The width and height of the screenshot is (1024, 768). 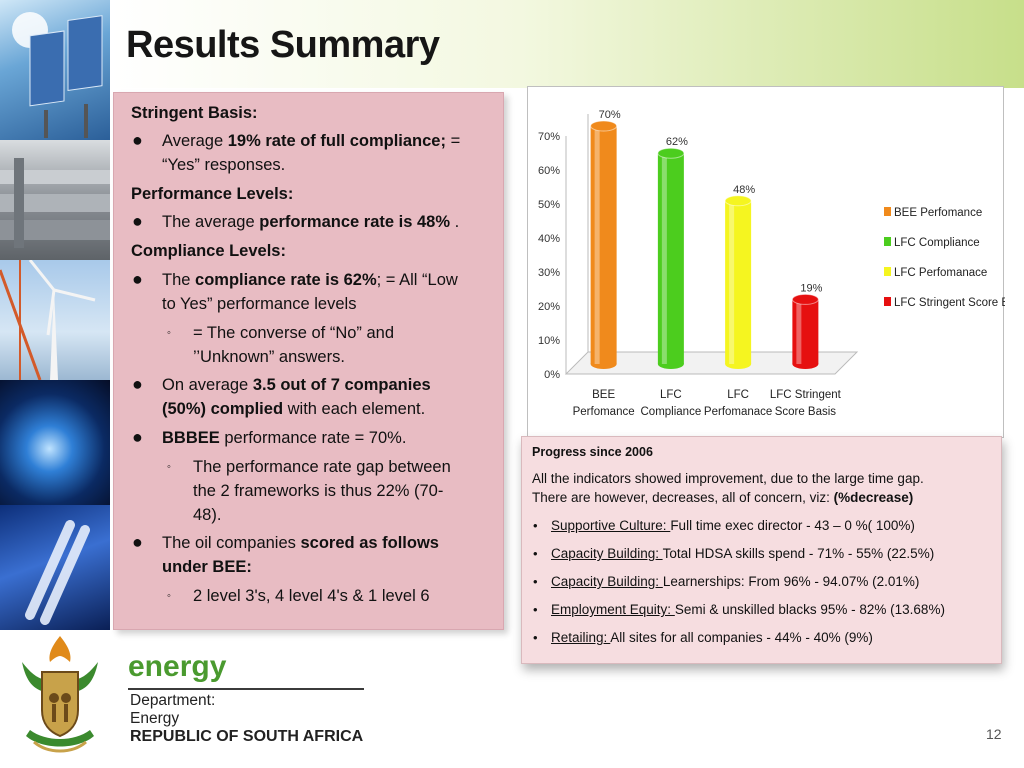 What do you see at coordinates (610, 115) in the screenshot?
I see `data-label: 70%` at bounding box center [610, 115].